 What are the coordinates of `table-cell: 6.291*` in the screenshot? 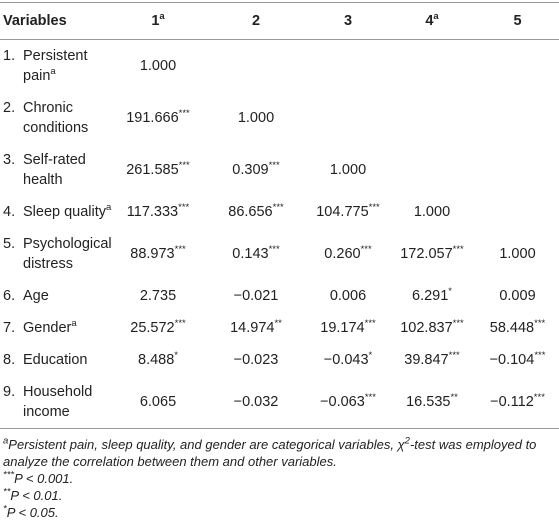 It's located at (432, 296).